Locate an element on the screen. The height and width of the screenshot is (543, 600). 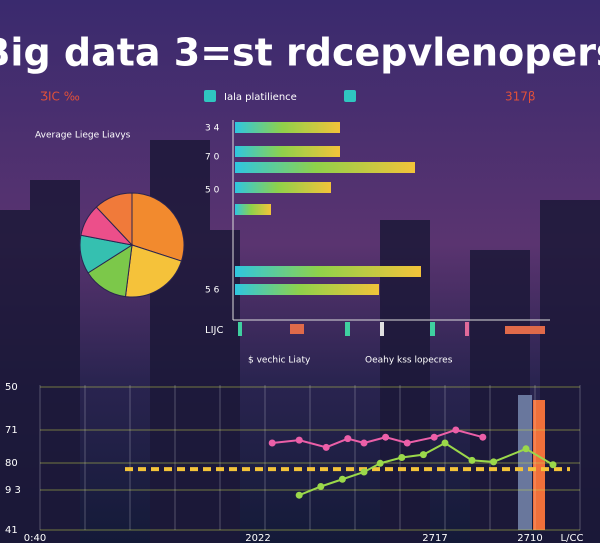
bar-label: 5 6 is located at coordinates (212, 291).